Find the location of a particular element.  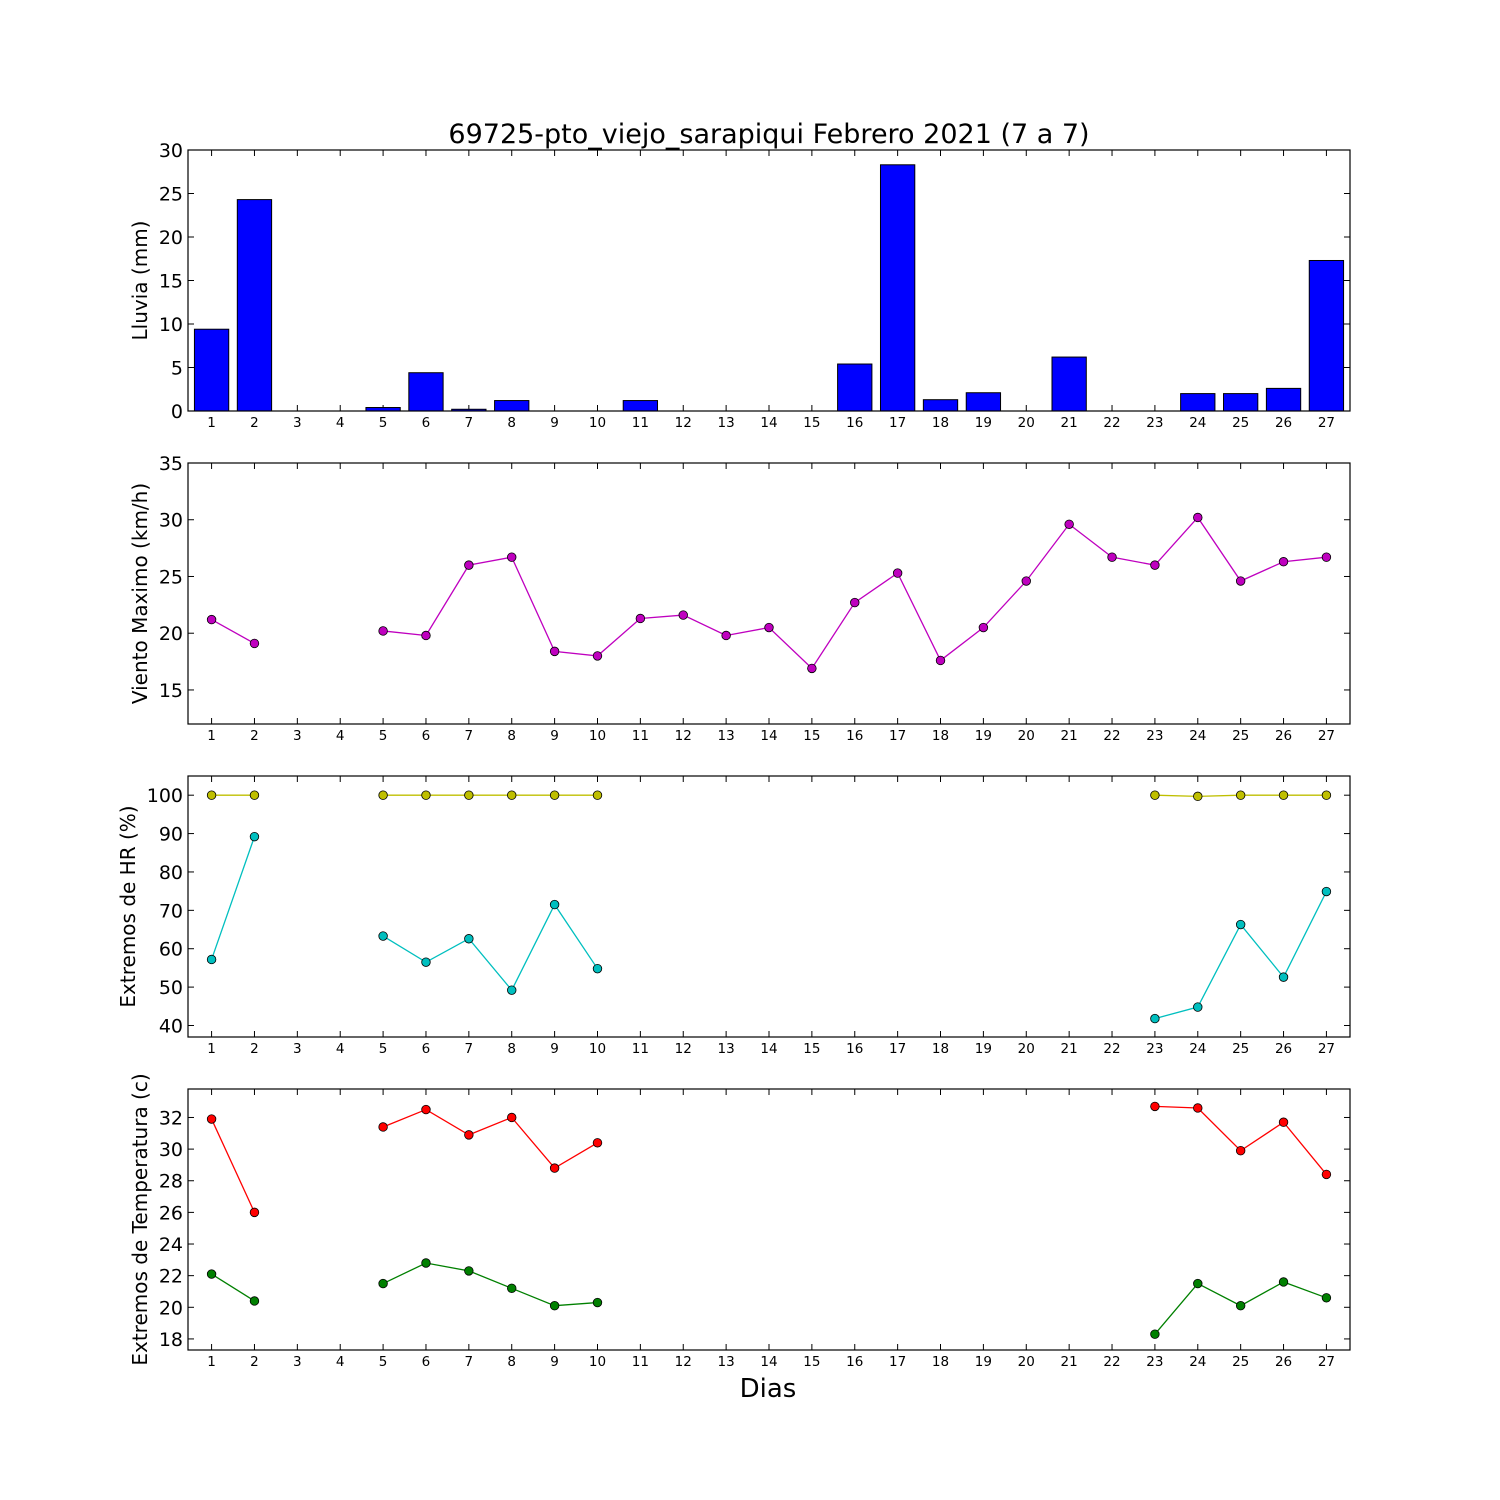

x-tick-label: 1 is located at coordinates (211, 736).